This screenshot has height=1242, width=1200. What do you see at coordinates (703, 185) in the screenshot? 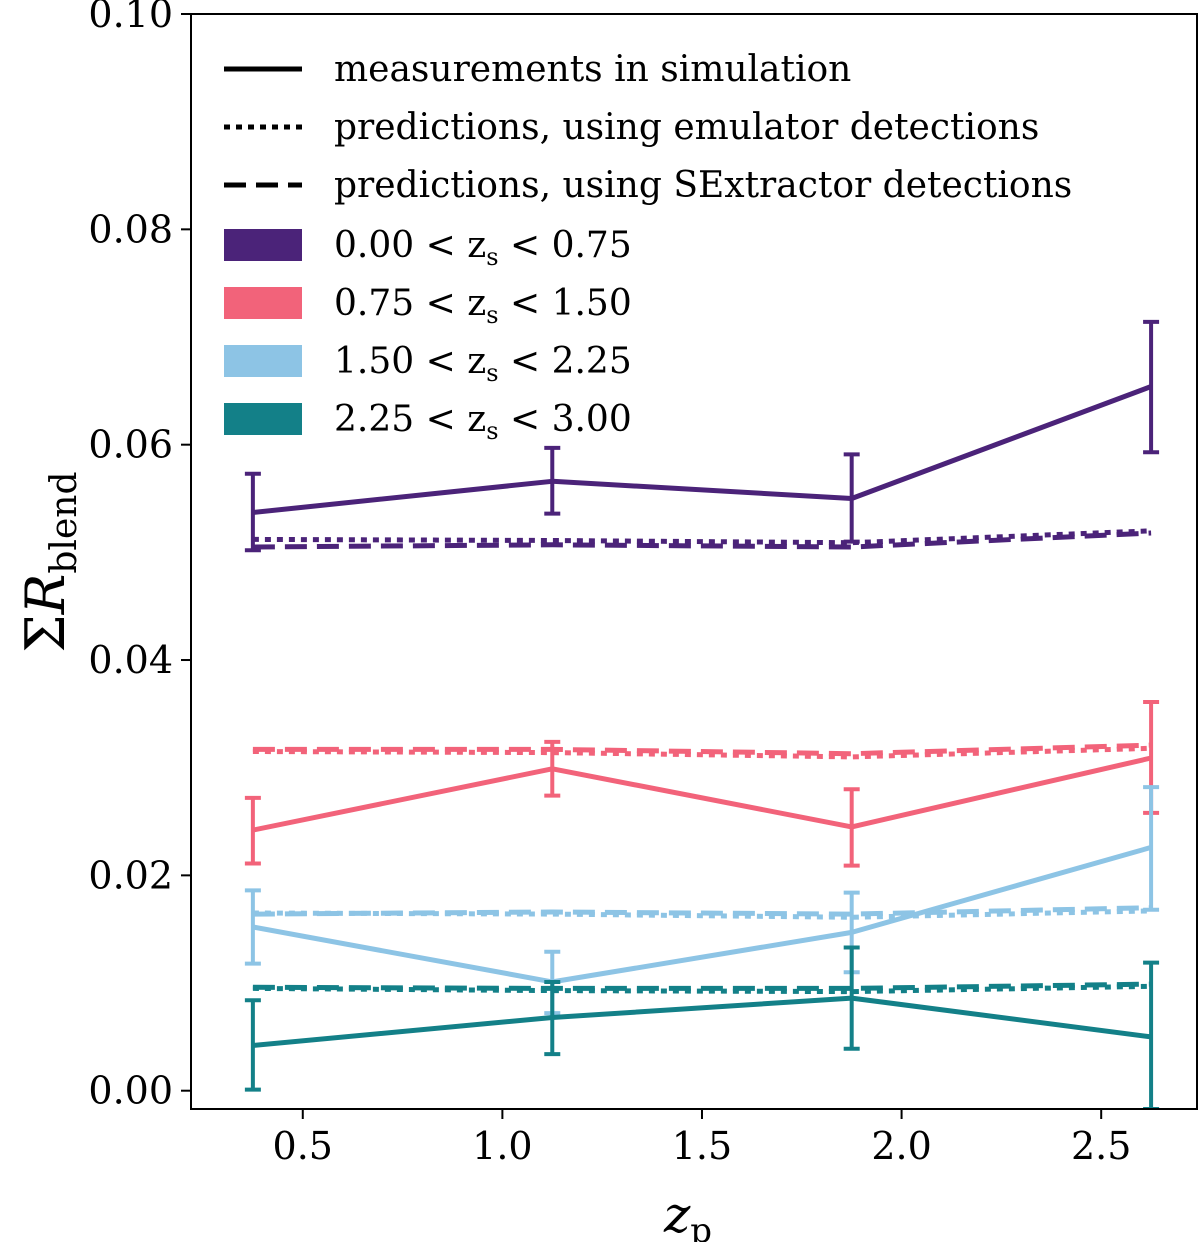
I see `legend-label: predictions, using SExtractor detections` at bounding box center [703, 185].